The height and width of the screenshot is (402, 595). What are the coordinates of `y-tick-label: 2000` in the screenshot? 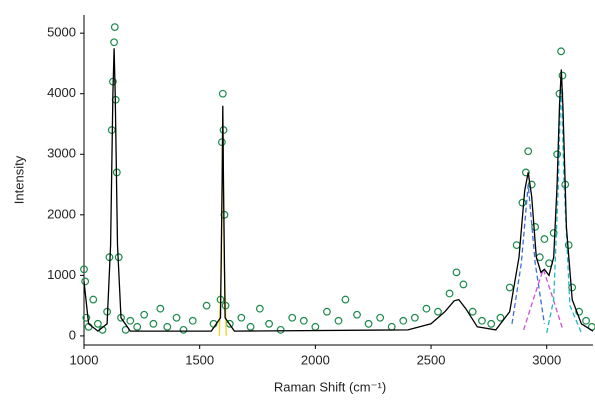 It's located at (61, 213).